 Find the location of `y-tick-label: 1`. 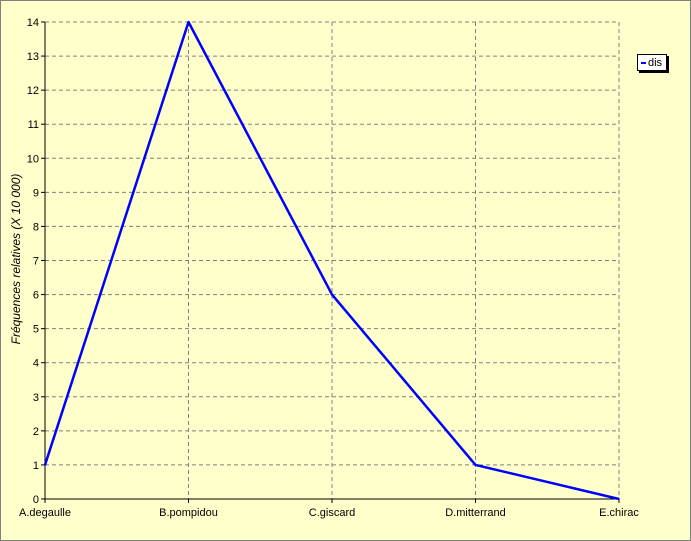

y-tick-label: 1 is located at coordinates (36, 466).